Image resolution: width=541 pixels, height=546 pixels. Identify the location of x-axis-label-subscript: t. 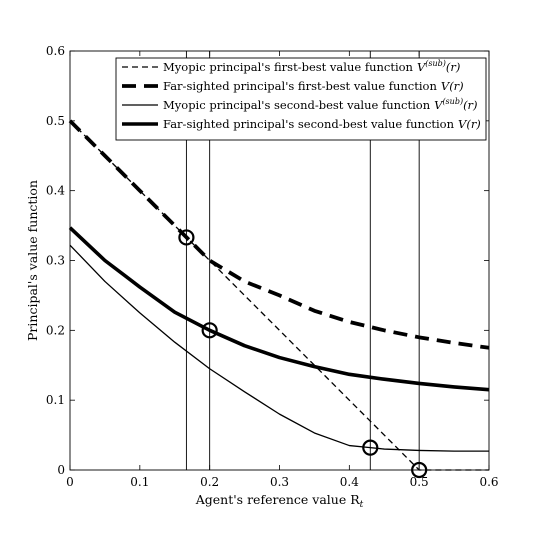
(362, 505).